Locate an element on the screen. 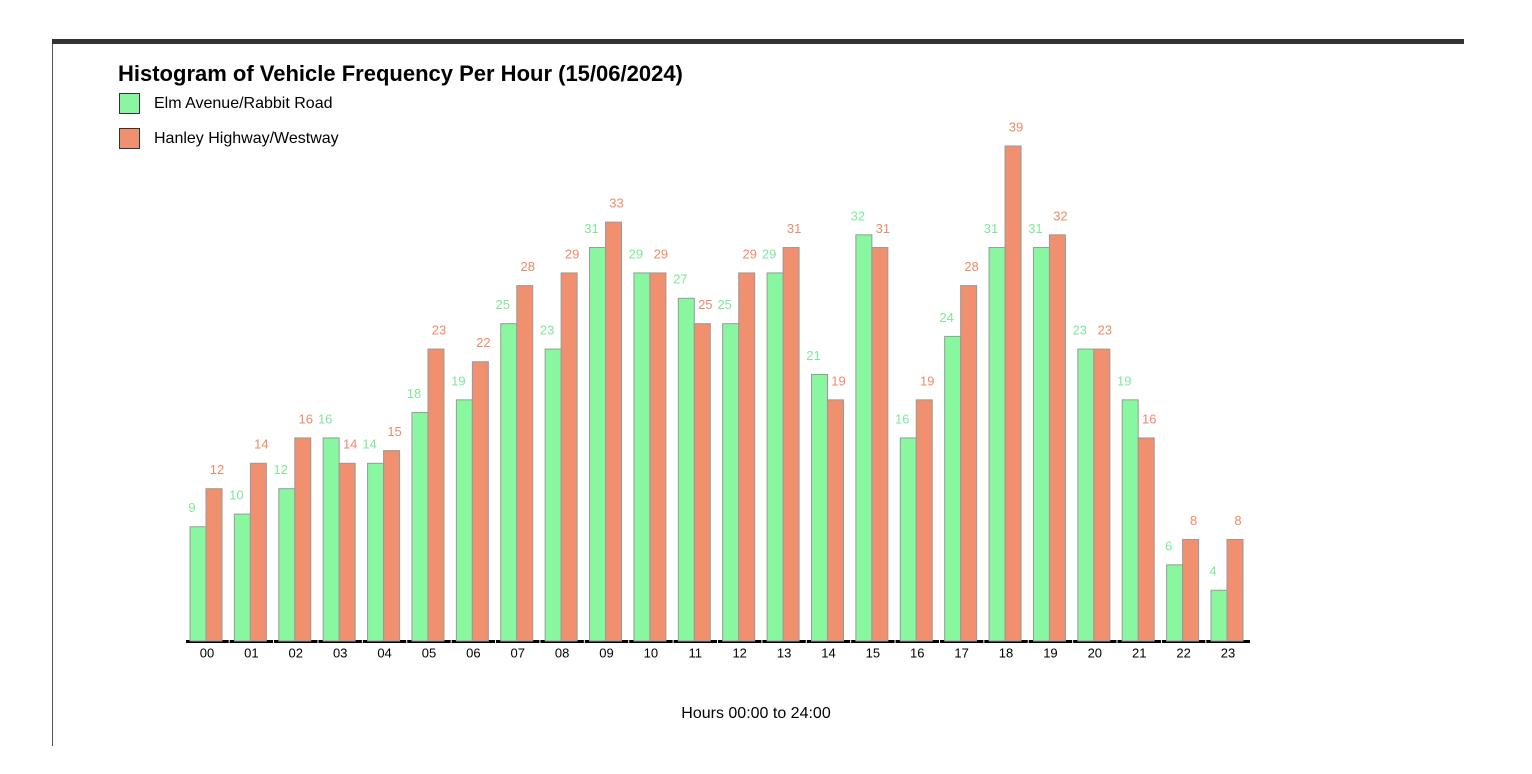 The width and height of the screenshot is (1532, 774). value-label: 18 is located at coordinates (414, 393).